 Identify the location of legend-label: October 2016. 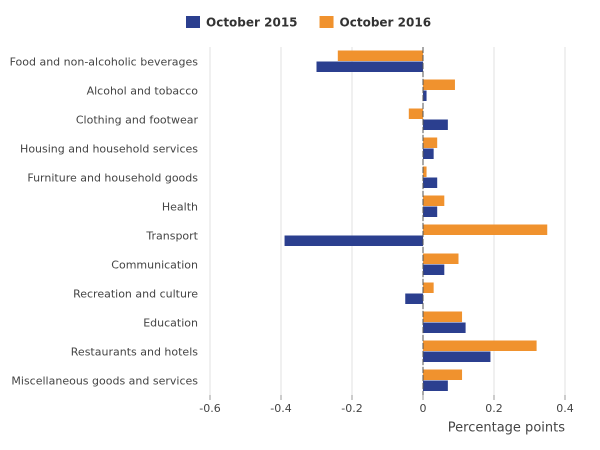
(386, 23).